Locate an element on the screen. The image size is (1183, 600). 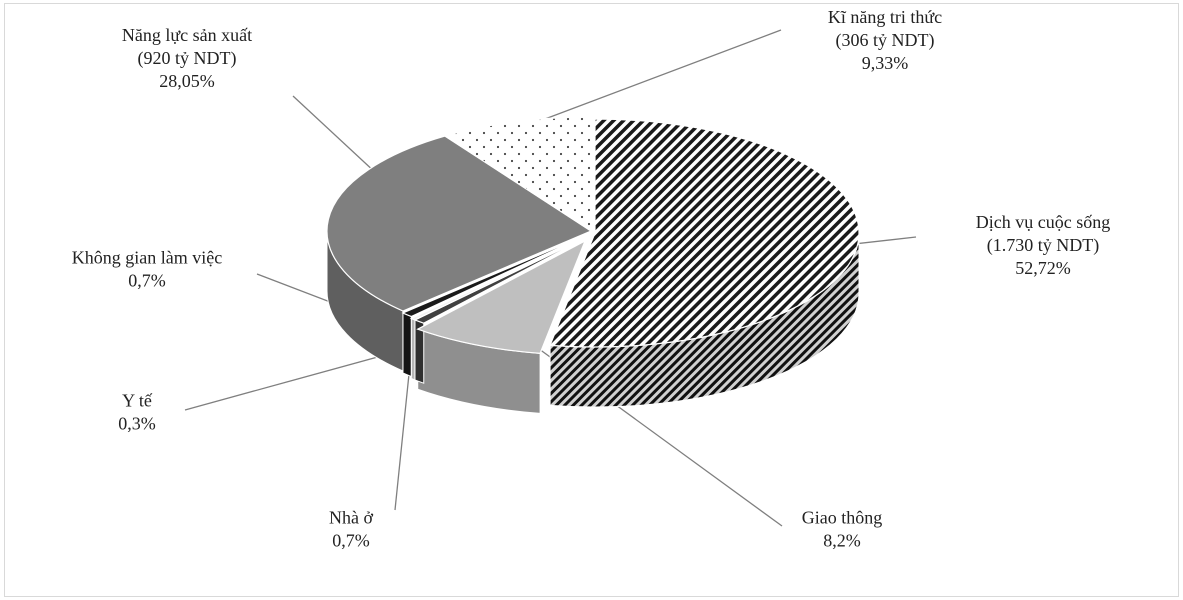
data-label-1: Dịch vụ cuộc sống (1.730 tỷ NDT) 52,72% is located at coordinates (1043, 245).